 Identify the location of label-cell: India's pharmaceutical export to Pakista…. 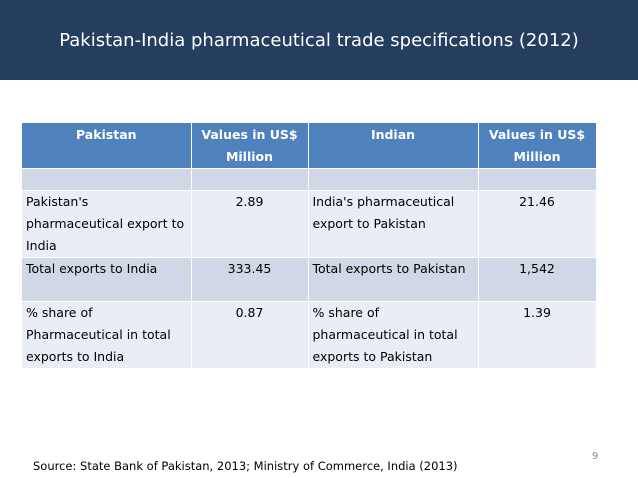
(393, 224).